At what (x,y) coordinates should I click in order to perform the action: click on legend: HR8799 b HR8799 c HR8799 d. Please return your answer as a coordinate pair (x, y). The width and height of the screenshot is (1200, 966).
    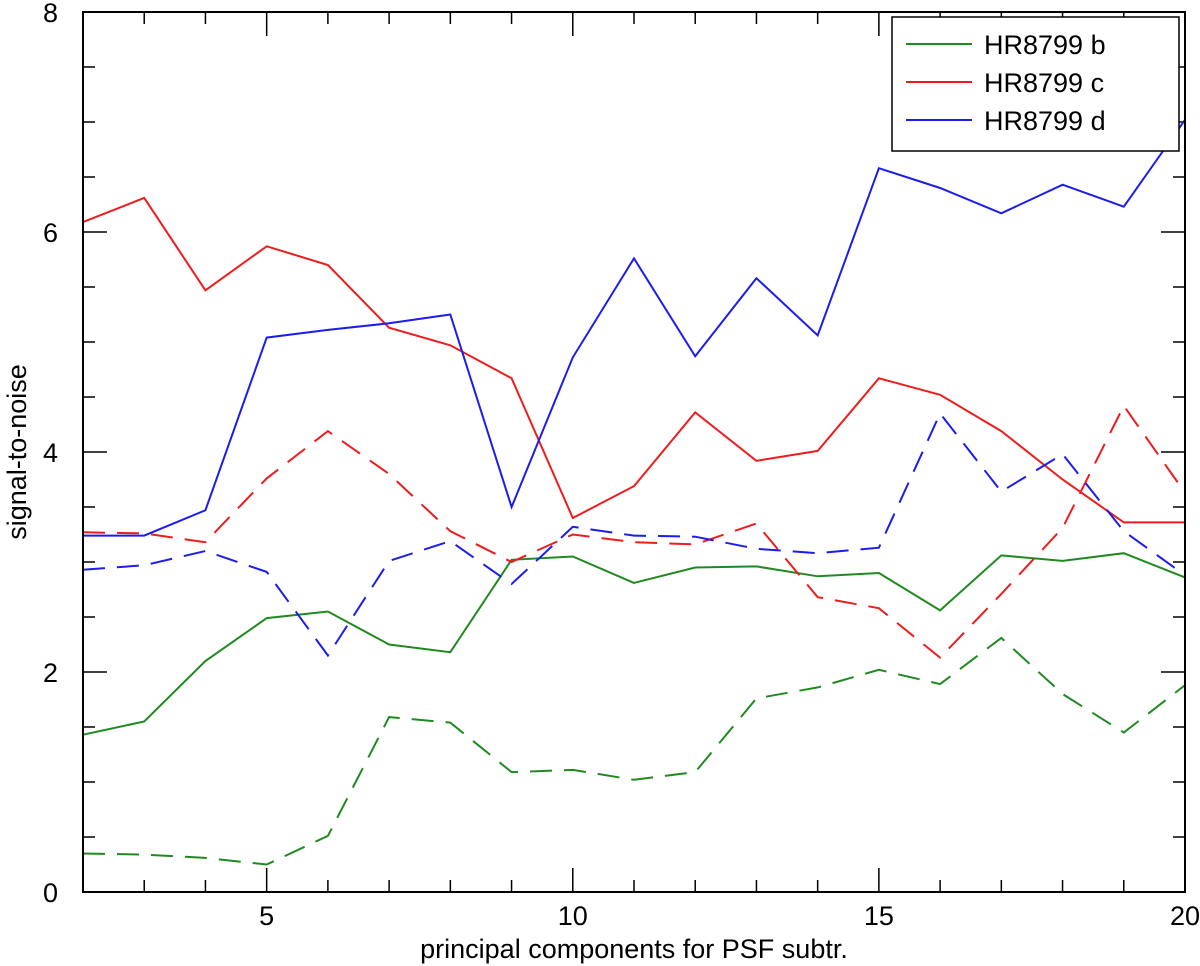
    Looking at the image, I should click on (1035, 84).